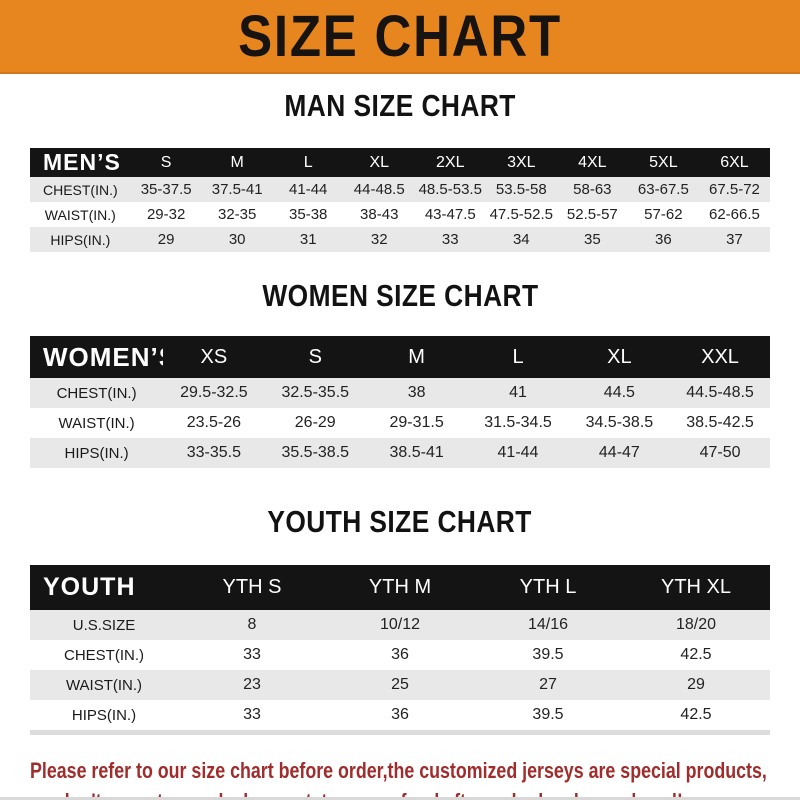 This screenshot has height=800, width=800. Describe the element at coordinates (416, 423) in the screenshot. I see `women-waist-value: 29-31.5` at that location.